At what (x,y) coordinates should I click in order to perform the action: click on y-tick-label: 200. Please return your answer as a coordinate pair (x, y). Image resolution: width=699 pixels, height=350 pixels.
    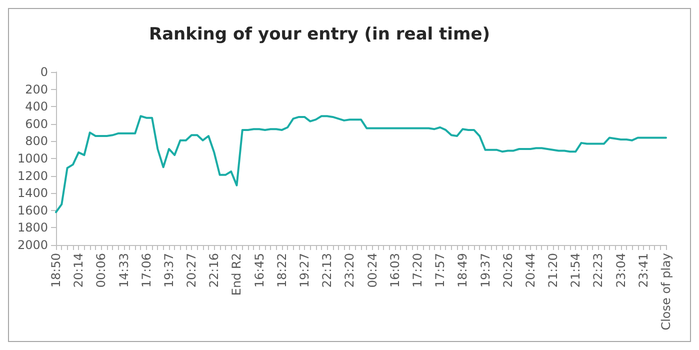
    Looking at the image, I should click on (36, 89).